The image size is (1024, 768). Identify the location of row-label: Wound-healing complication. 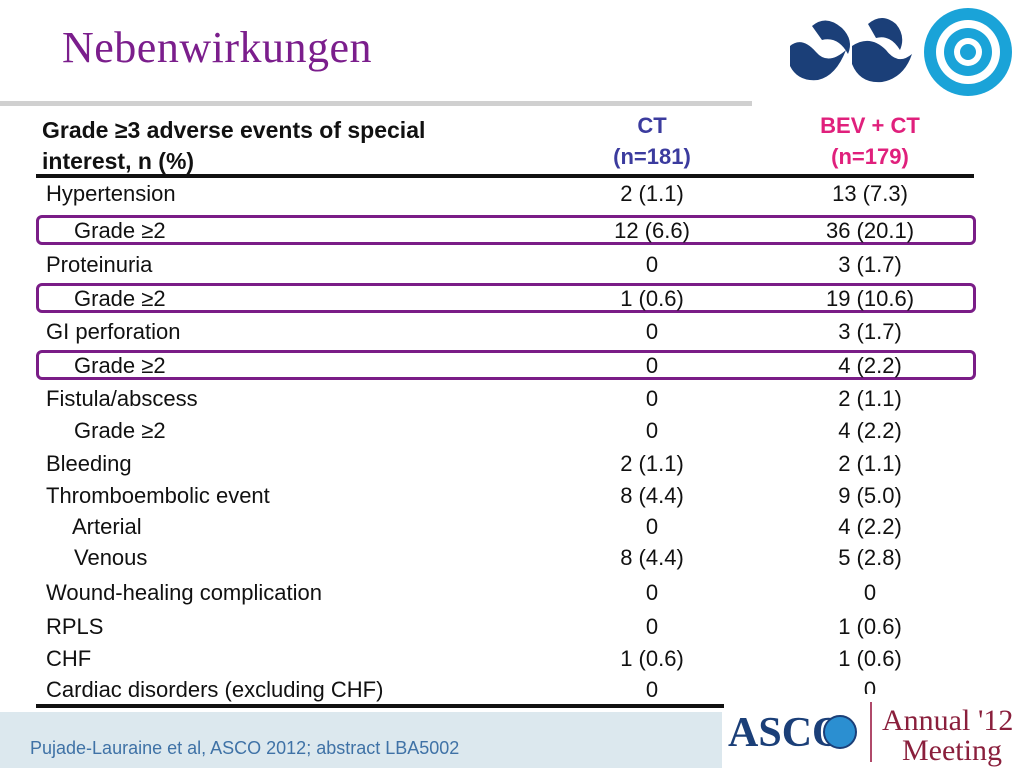
(184, 592).